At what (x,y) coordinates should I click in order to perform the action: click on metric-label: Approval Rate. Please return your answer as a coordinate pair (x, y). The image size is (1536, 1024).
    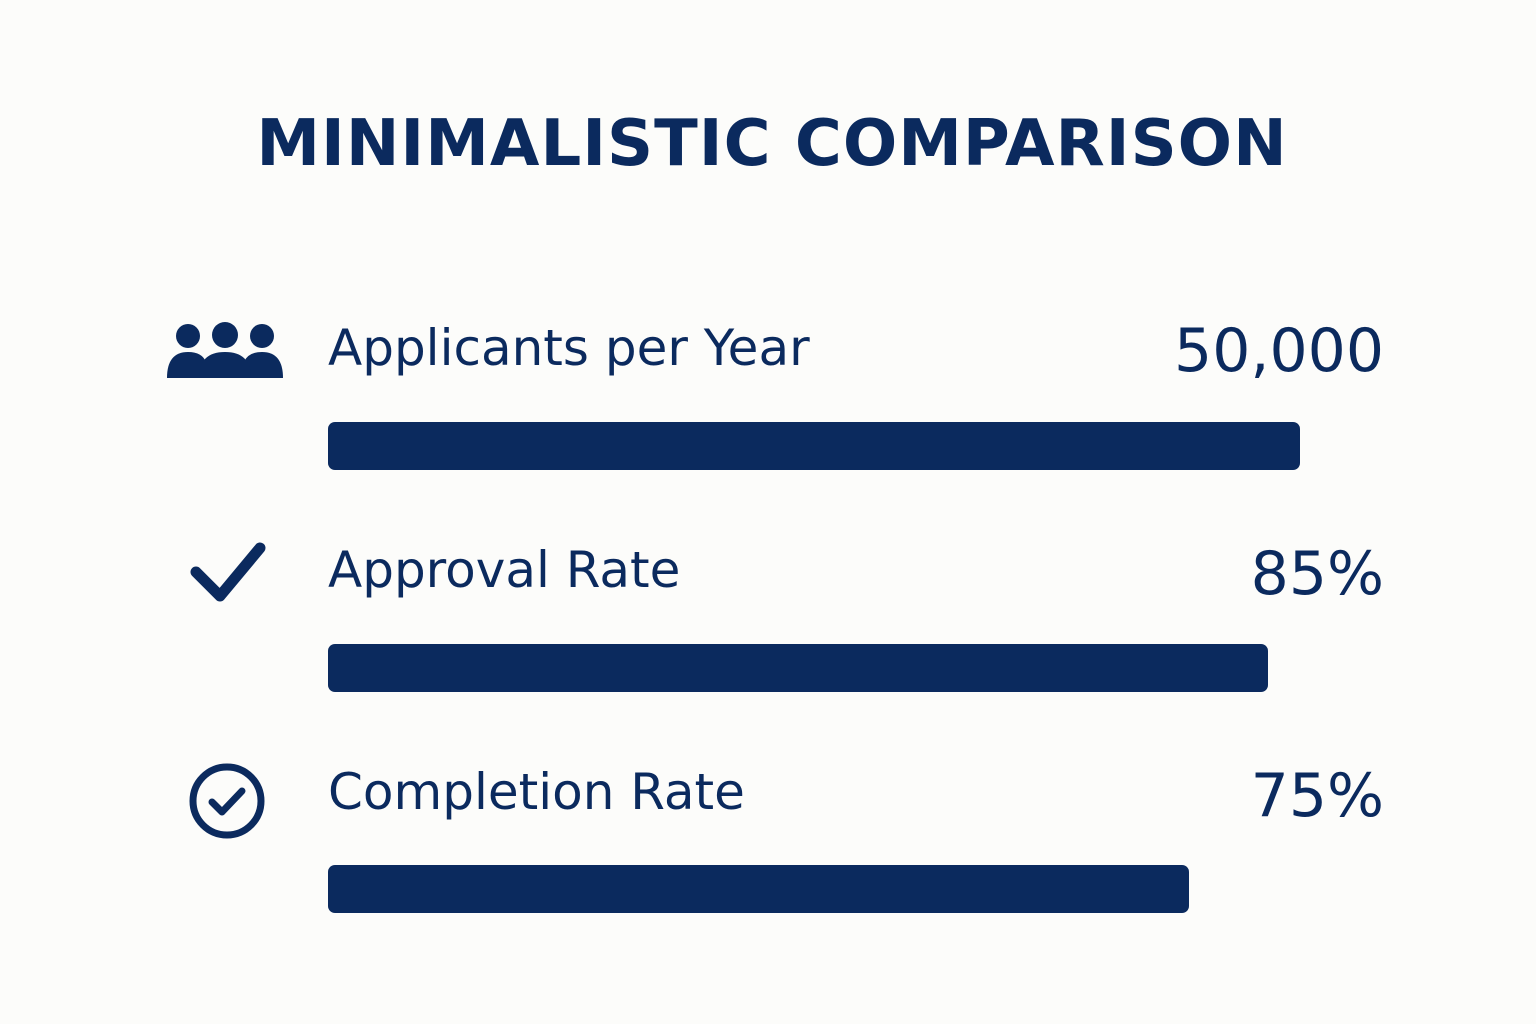
    Looking at the image, I should click on (504, 570).